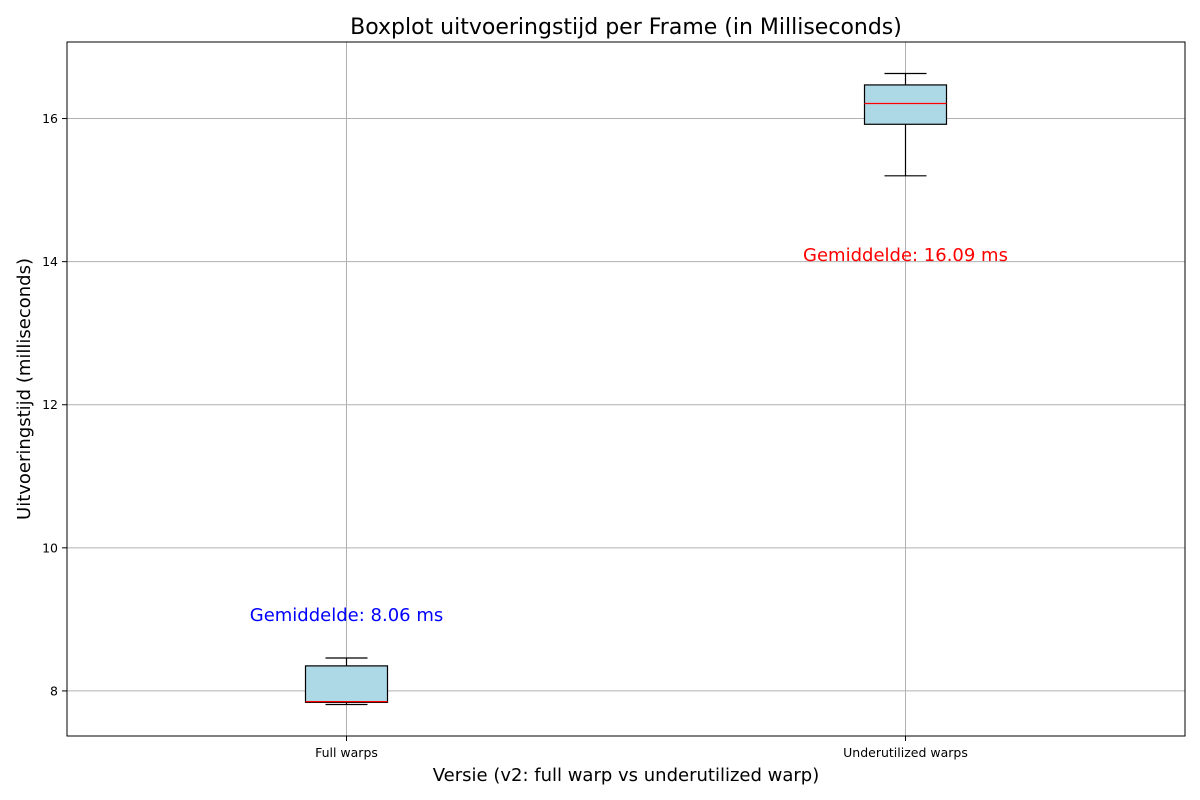 The image size is (1200, 800). I want to click on mean-annotation-1: Gemiddelde: 16.09 ms, so click(905, 255).